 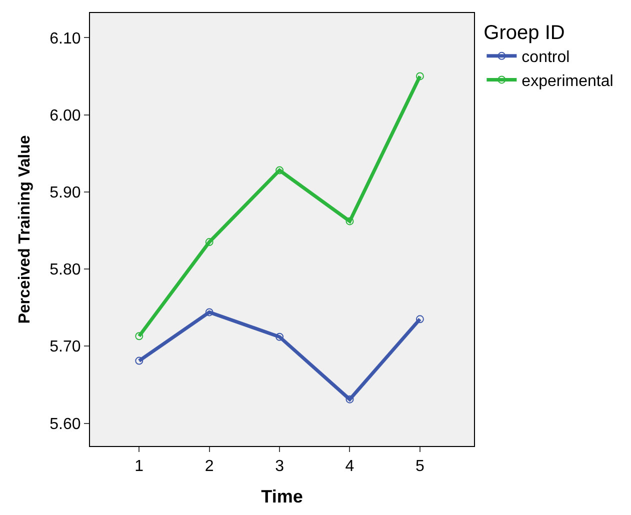 I want to click on x-tick-label: 2, so click(x=209, y=467).